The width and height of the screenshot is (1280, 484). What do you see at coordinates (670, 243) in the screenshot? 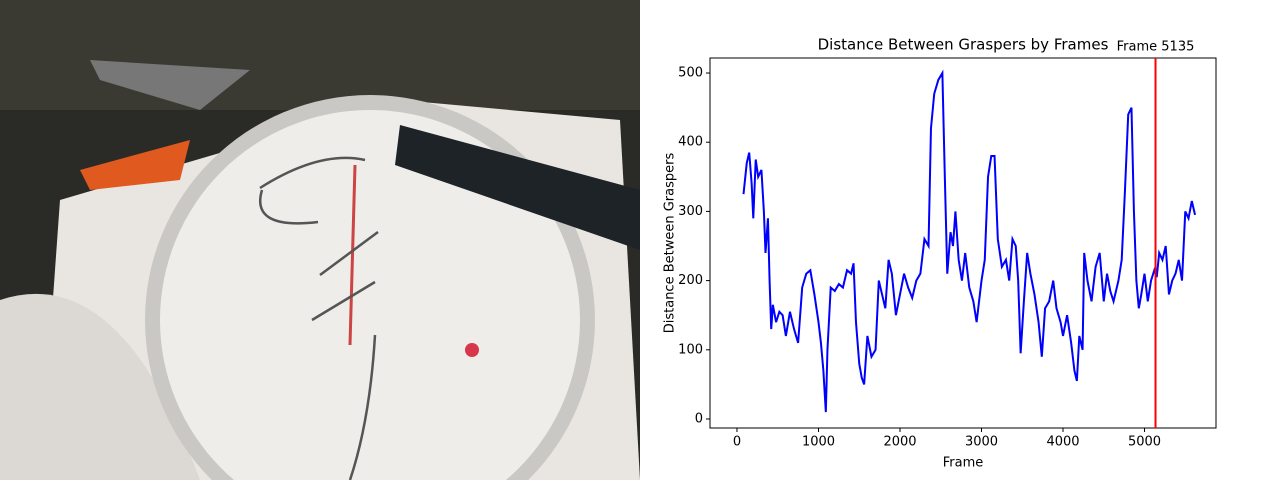
I see `y-axis-label: Distance Between Graspers` at bounding box center [670, 243].